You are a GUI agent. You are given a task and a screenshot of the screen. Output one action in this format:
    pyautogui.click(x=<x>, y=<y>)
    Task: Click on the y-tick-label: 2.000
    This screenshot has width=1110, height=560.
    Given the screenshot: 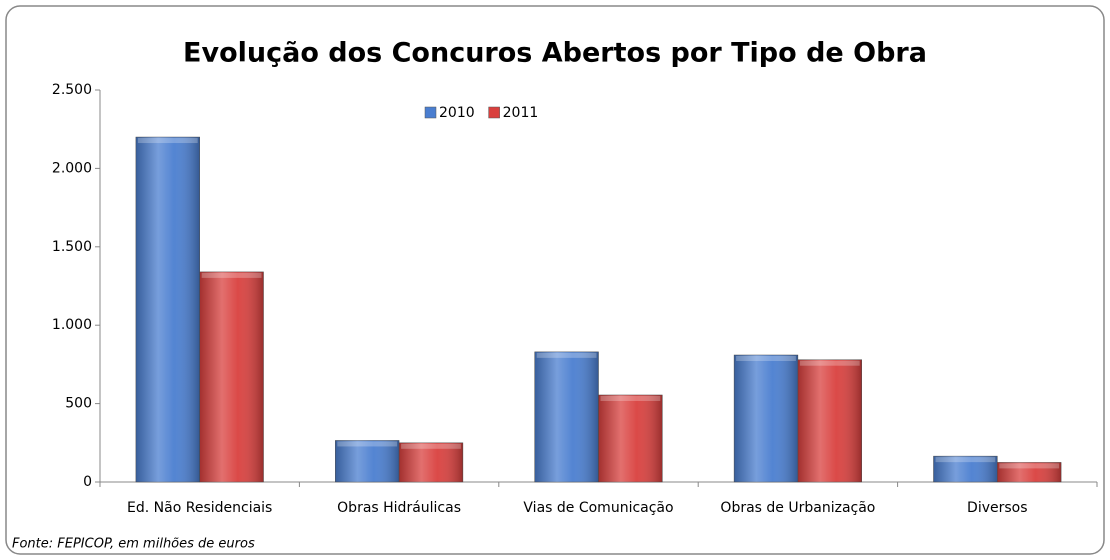 What is the action you would take?
    pyautogui.click(x=72, y=168)
    